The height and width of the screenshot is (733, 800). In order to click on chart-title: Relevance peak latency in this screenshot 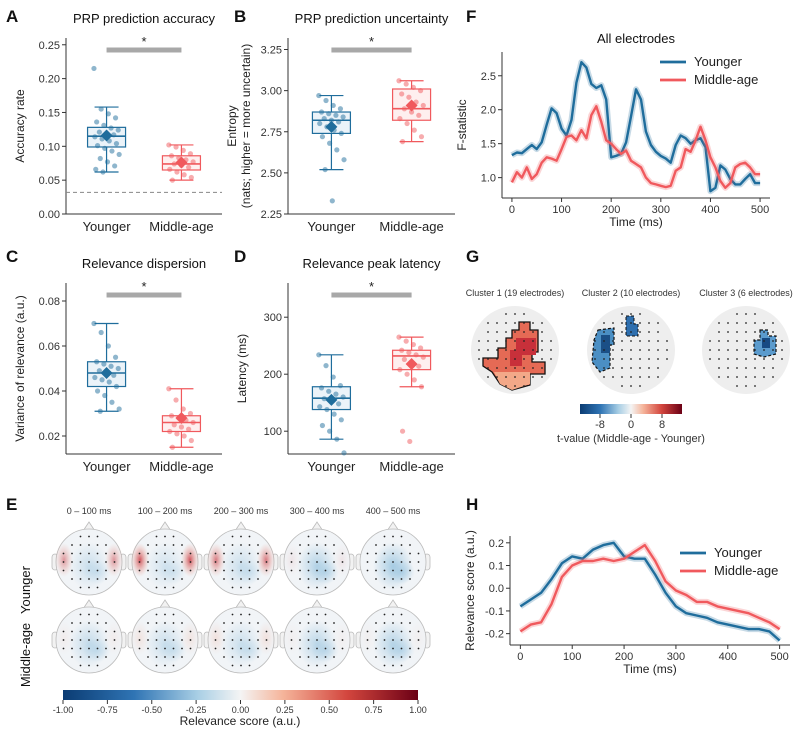, I will do `click(371, 263)`.